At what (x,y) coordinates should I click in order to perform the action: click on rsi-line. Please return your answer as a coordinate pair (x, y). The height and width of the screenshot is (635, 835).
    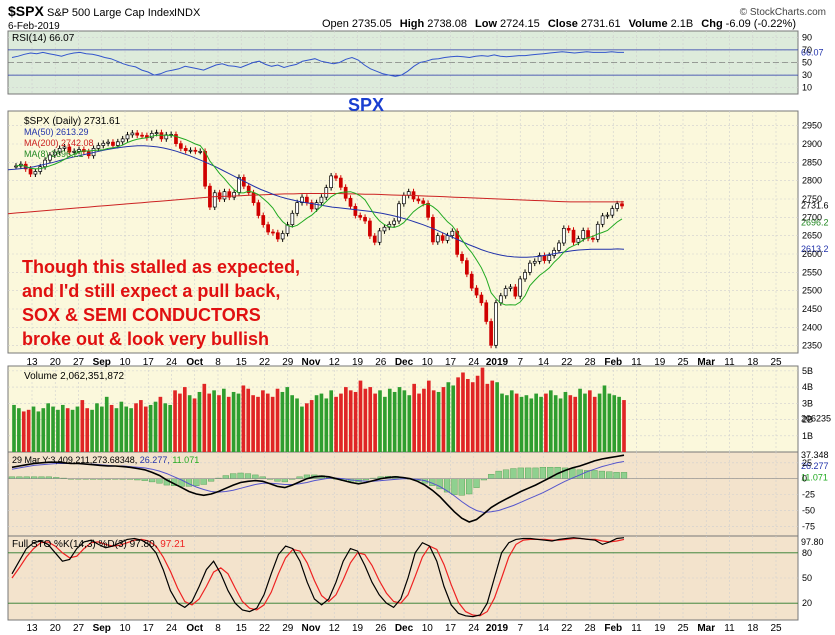
    Looking at the image, I should click on (317, 64).